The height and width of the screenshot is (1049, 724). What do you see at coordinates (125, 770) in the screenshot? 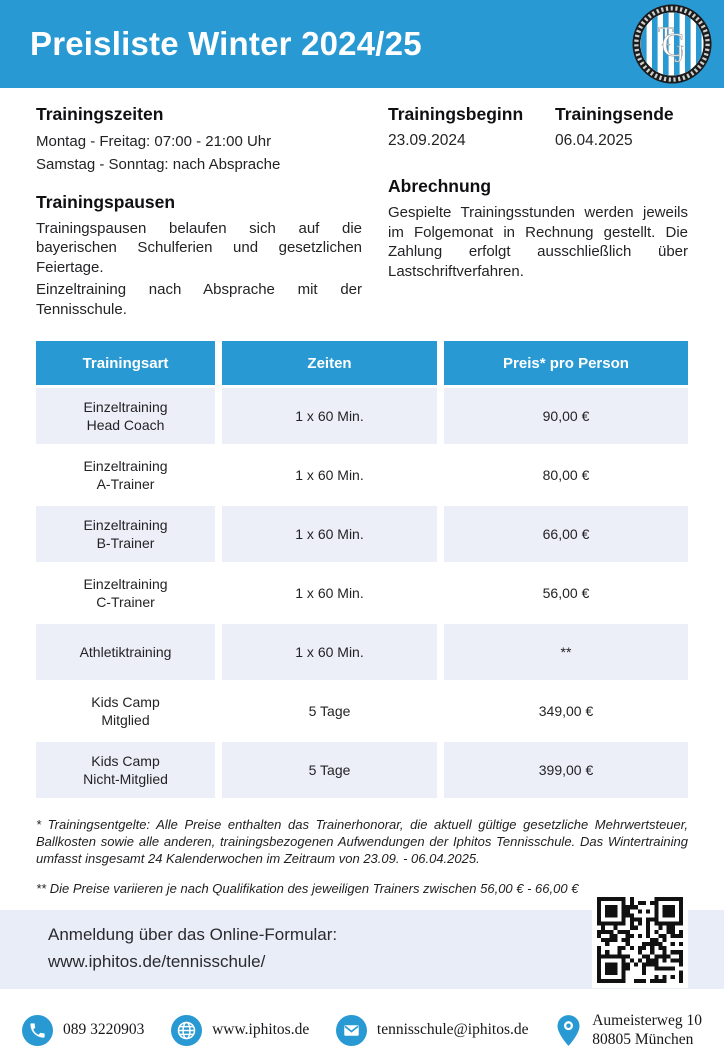
I see `cell-trainingsart: Kids Camp Nicht-Mitglied` at bounding box center [125, 770].